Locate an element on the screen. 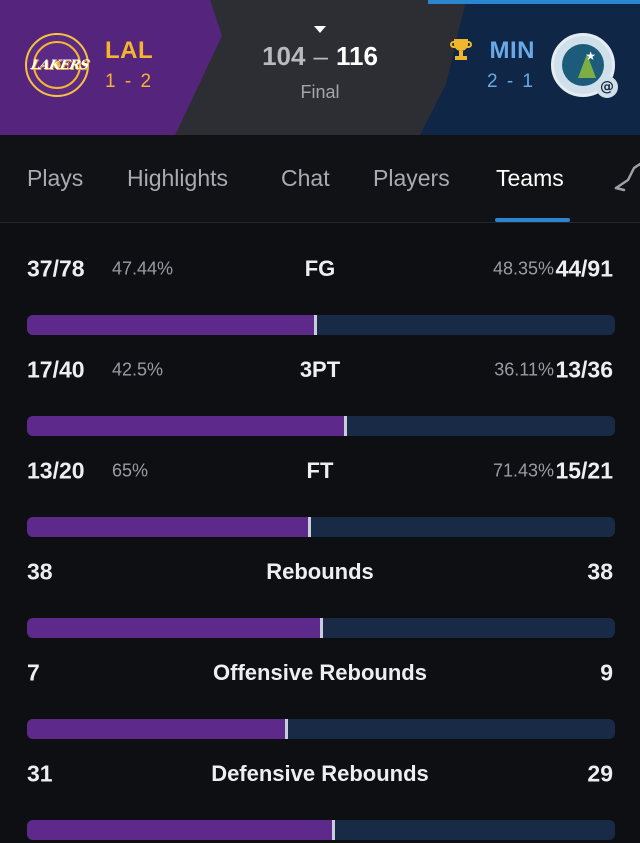 The height and width of the screenshot is (843, 640). away-stat-value: 9 is located at coordinates (606, 672).